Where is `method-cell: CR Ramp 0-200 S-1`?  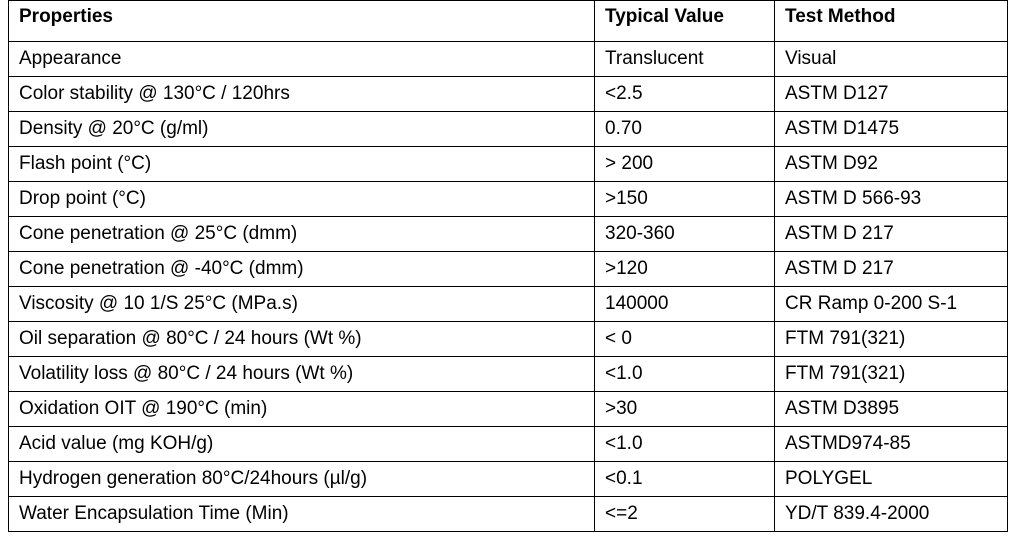
method-cell: CR Ramp 0-200 S-1 is located at coordinates (891, 304).